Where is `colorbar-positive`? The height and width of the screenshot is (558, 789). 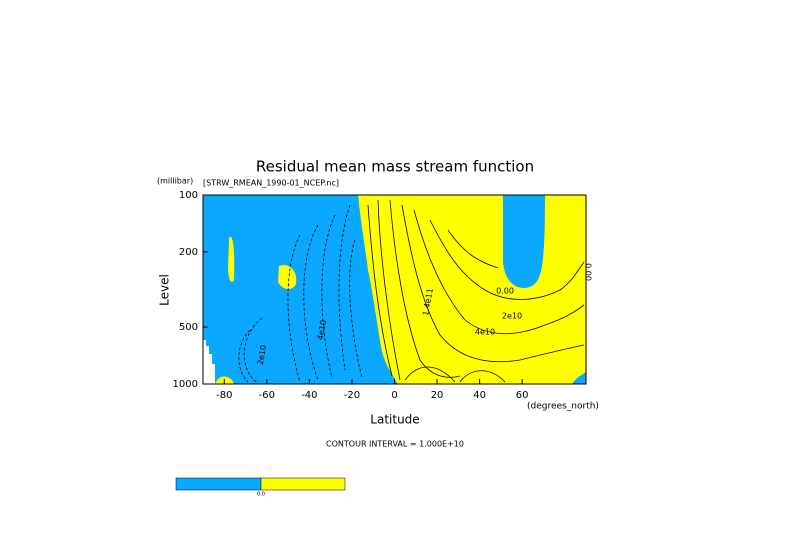
colorbar-positive is located at coordinates (303, 484).